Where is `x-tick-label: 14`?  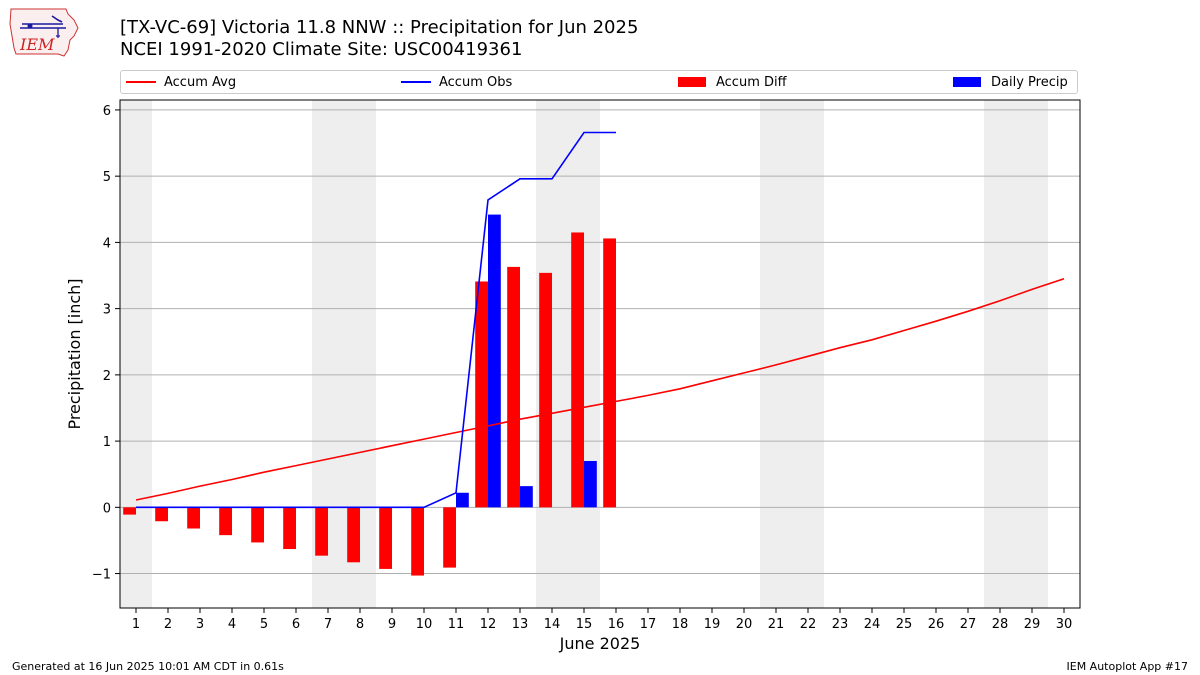 x-tick-label: 14 is located at coordinates (552, 624).